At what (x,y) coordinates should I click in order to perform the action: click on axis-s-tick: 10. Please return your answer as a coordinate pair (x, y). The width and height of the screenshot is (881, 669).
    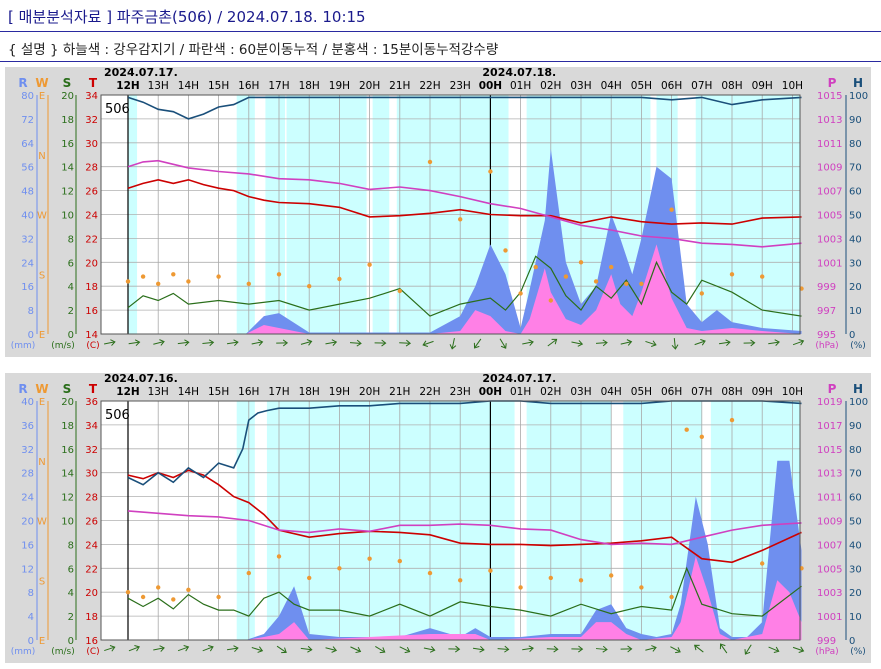
    Looking at the image, I should click on (67, 216).